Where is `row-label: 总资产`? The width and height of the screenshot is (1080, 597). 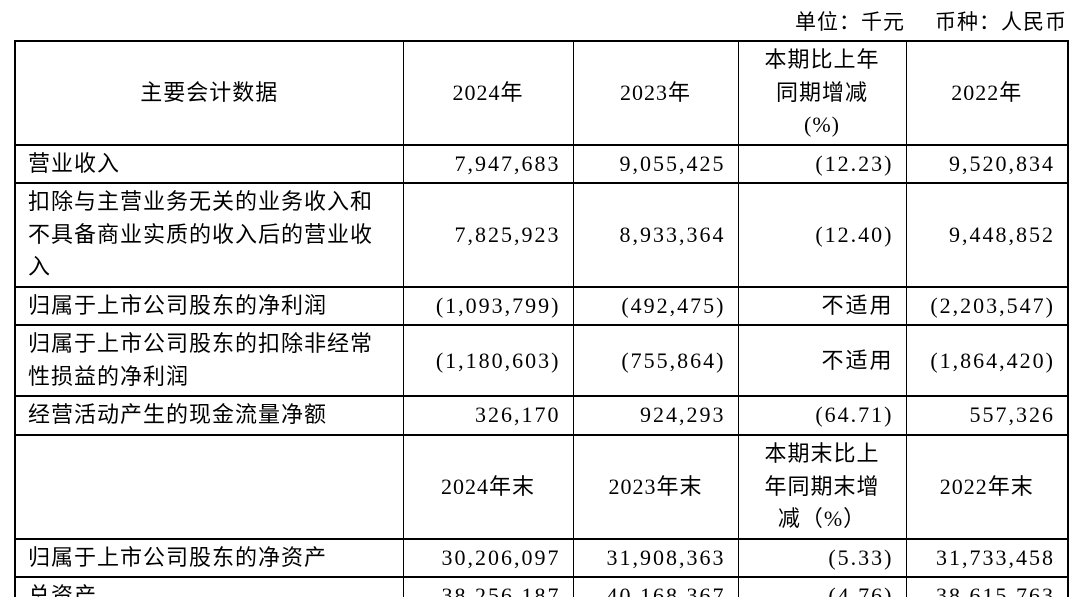
row-label: 总资产 is located at coordinates (209, 586).